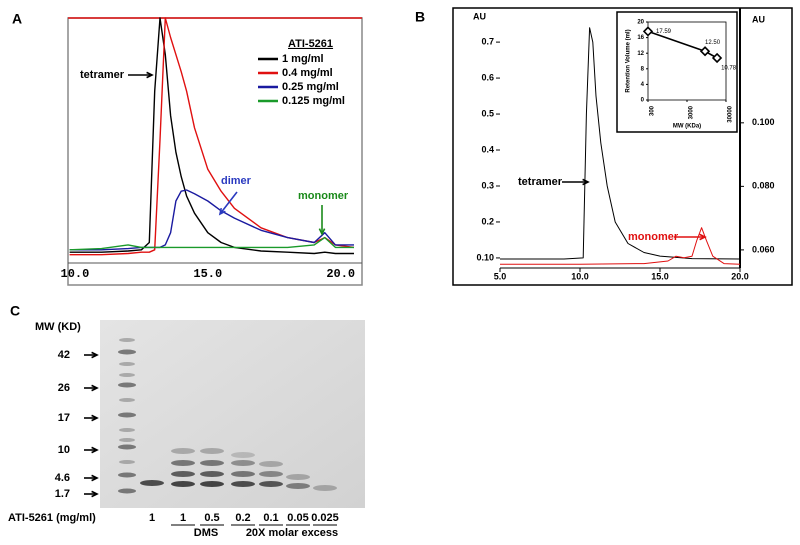 This screenshot has width=800, height=545. What do you see at coordinates (58, 327) in the screenshot?
I see `mw-label: MW (KD)` at bounding box center [58, 327].